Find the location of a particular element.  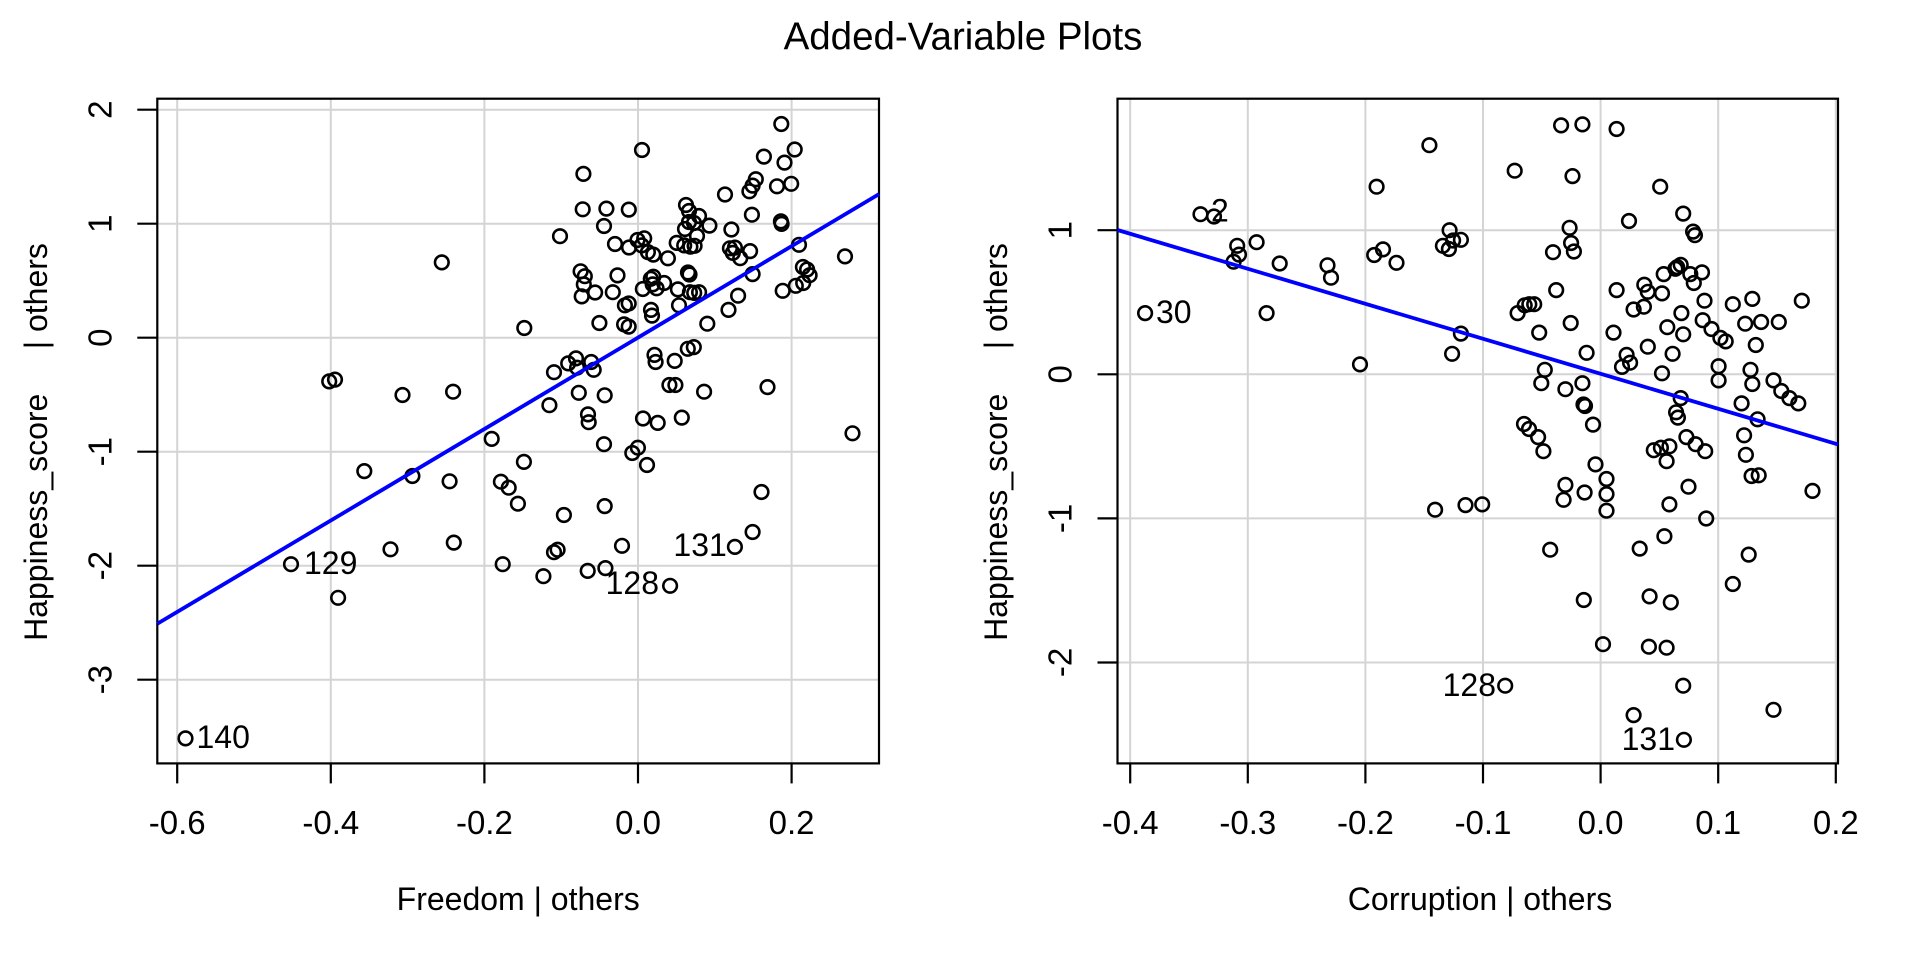

svg-text: -0.6 is located at coordinates (177, 822).